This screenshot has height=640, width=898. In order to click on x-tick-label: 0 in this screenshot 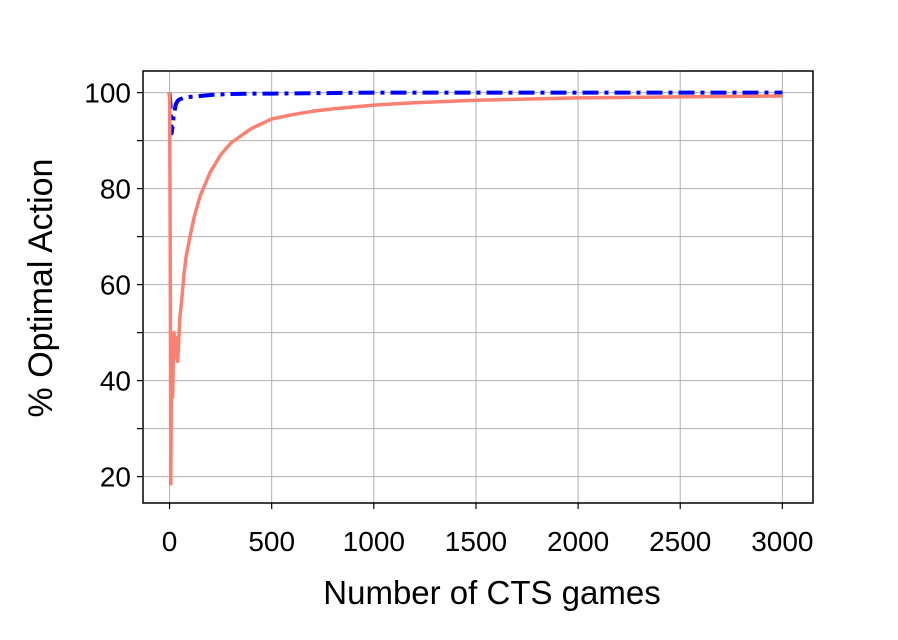, I will do `click(170, 541)`.